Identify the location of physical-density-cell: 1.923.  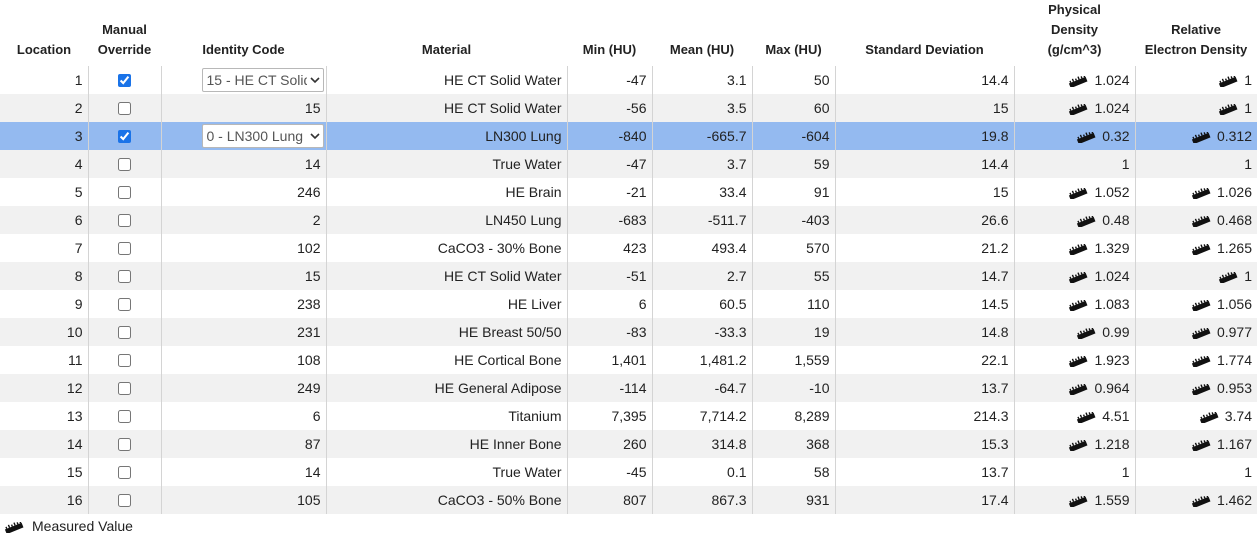
(1074, 360).